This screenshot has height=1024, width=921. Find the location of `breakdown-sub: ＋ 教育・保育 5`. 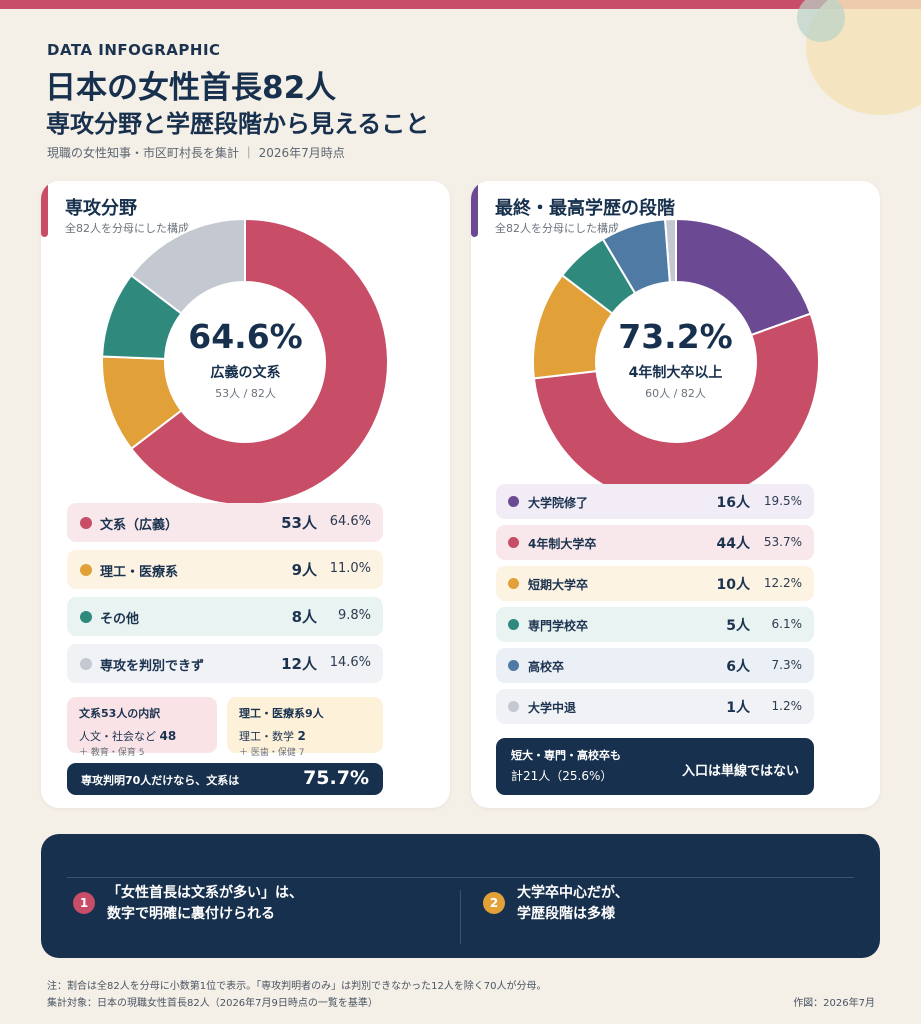

breakdown-sub: ＋ 教育・保育 5 is located at coordinates (112, 753).